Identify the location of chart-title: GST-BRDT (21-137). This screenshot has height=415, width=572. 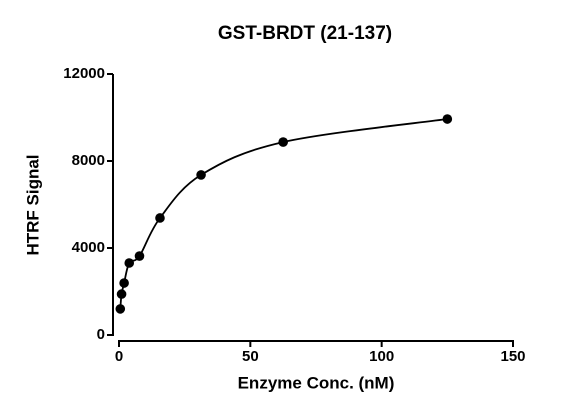
(305, 33).